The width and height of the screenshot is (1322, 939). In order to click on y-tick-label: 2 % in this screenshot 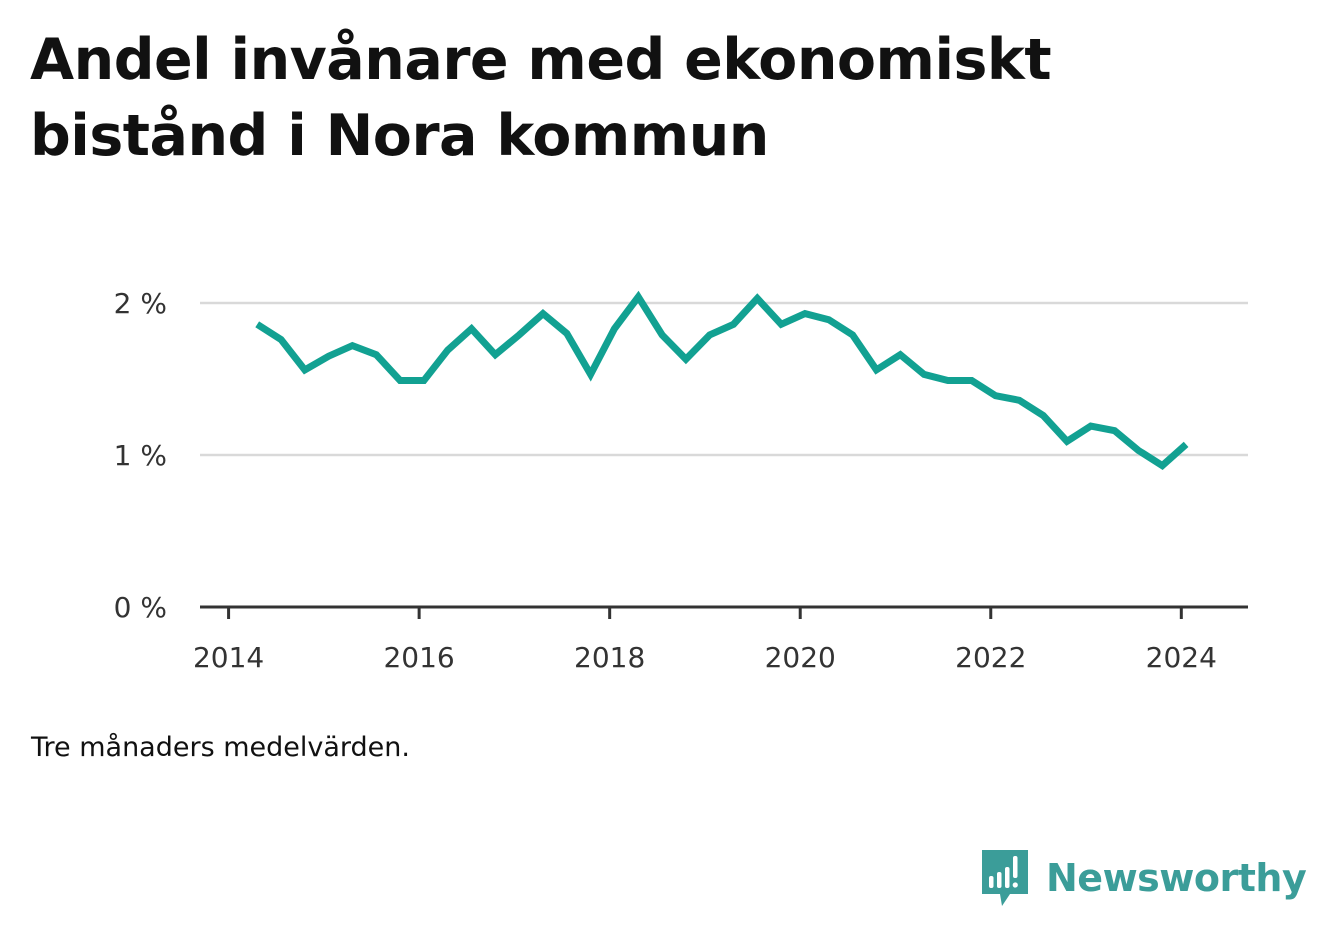, I will do `click(140, 303)`.